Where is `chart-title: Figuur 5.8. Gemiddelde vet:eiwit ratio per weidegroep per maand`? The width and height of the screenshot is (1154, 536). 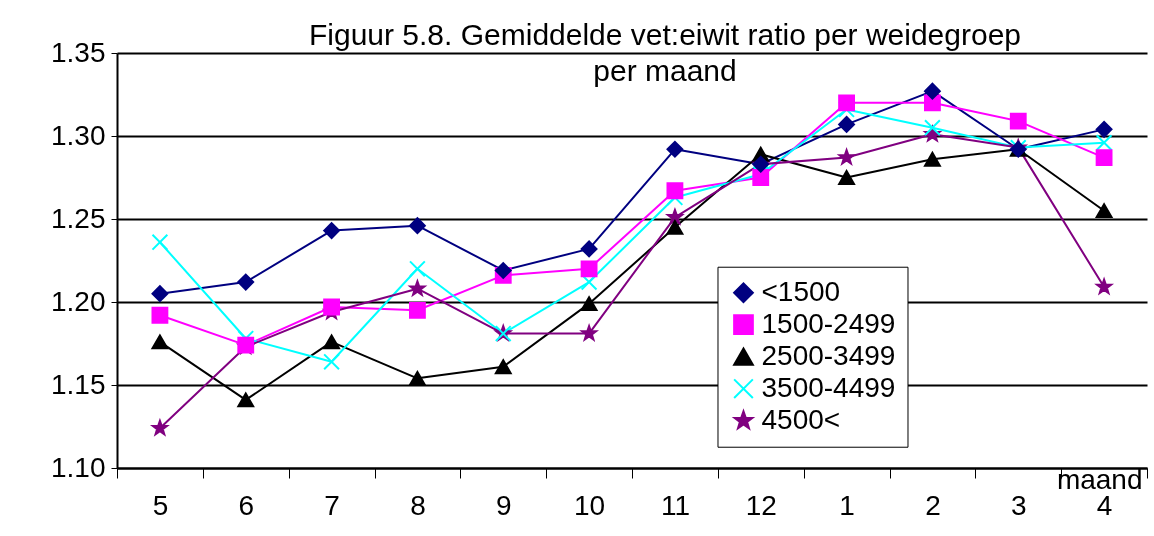
chart-title: Figuur 5.8. Gemiddelde vet:eiwit ratio per weidegroep per maand is located at coordinates (665, 52).